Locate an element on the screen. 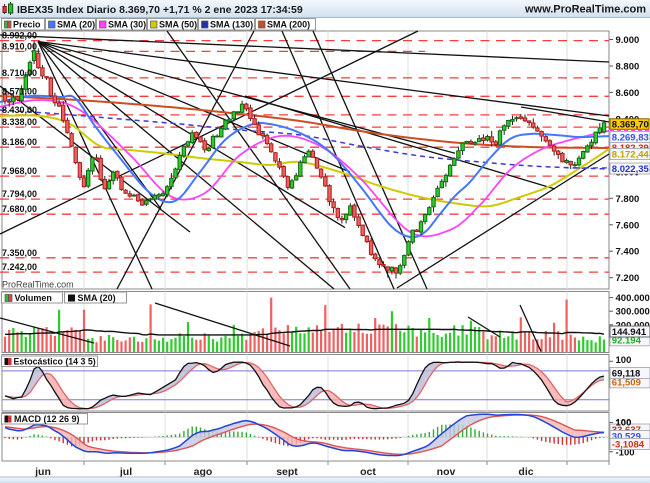 The width and height of the screenshot is (650, 483). svg-text: 7.242,00 is located at coordinates (19, 267).